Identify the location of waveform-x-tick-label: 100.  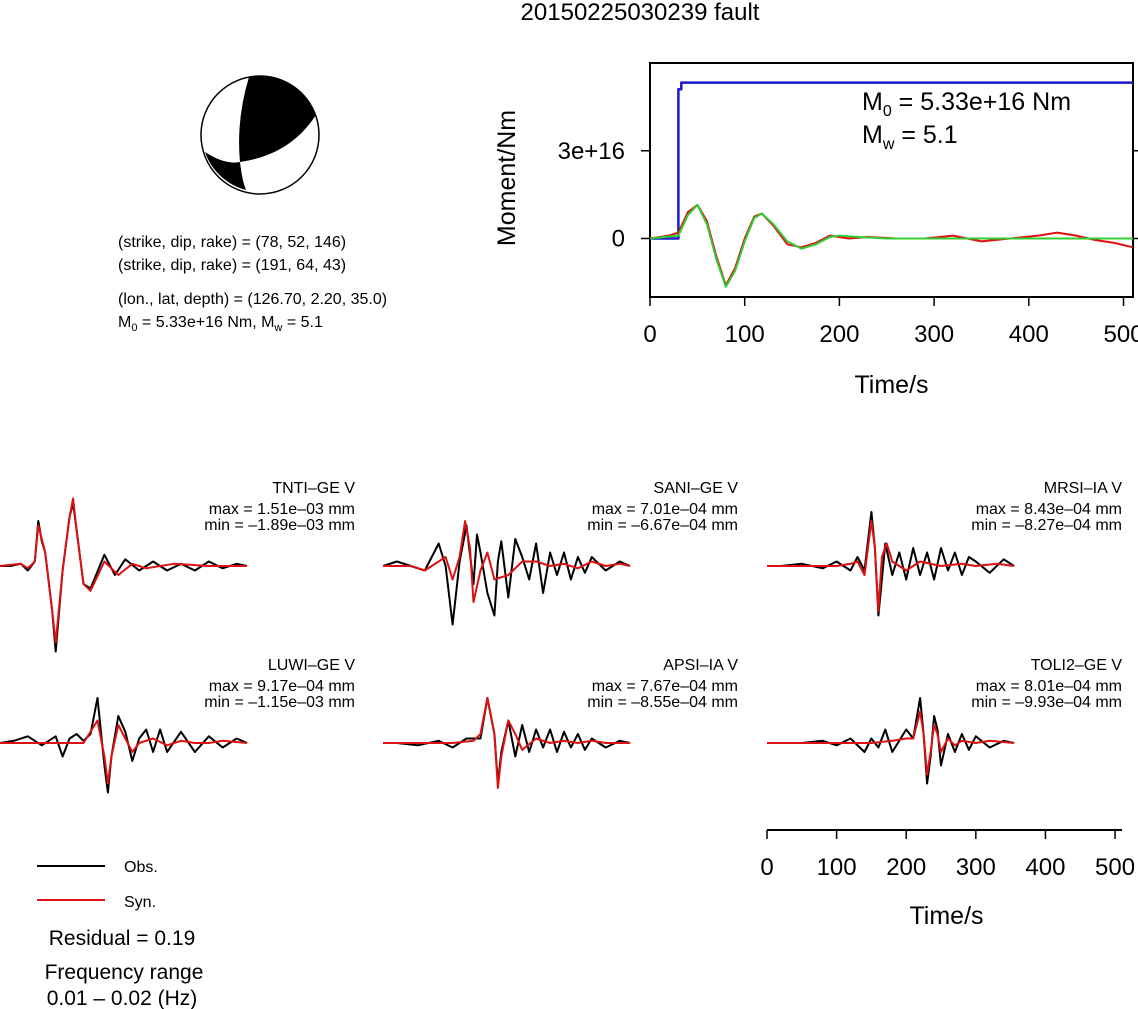
(837, 867).